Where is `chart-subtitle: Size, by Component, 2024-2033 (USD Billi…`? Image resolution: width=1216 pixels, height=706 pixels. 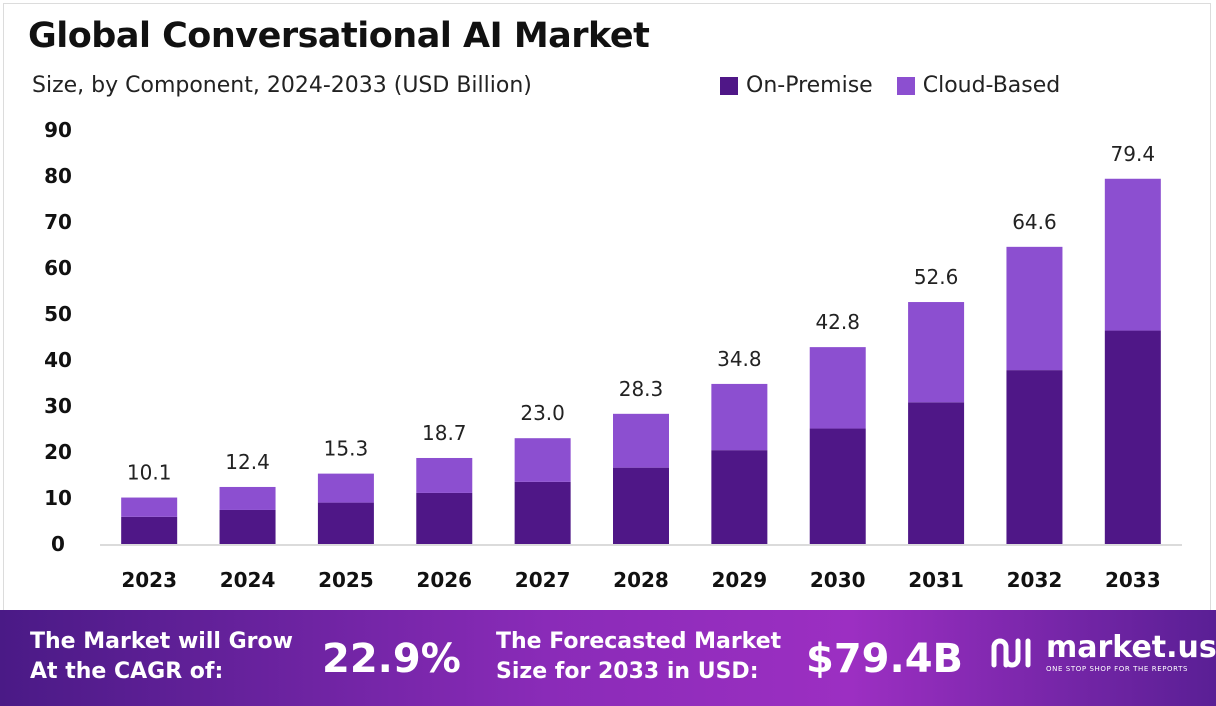
chart-subtitle: Size, by Component, 2024-2033 (USD Billi… is located at coordinates (282, 85).